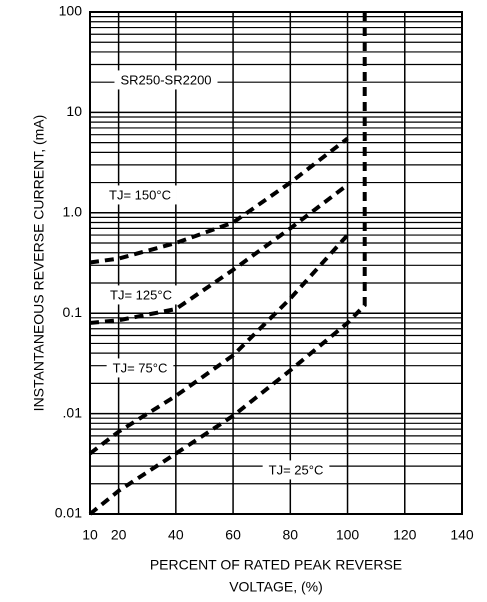 This screenshot has width=487, height=602. What do you see at coordinates (348, 535) in the screenshot?
I see `x-tick-label: 100` at bounding box center [348, 535].